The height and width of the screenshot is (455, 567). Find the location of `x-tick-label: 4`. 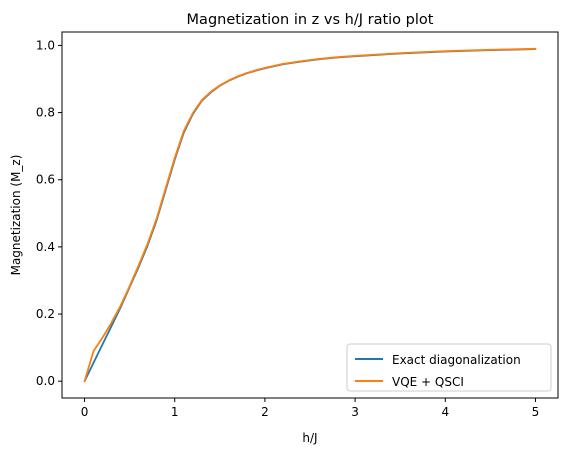

x-tick-label: 4 is located at coordinates (445, 412).